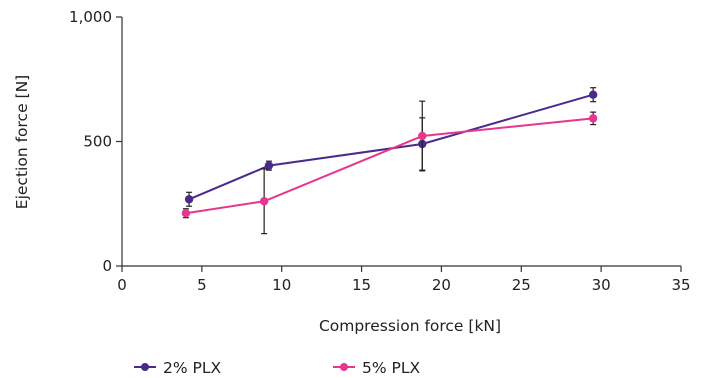  Describe the element at coordinates (22, 142) in the screenshot. I see `y-axis-title: Ejection force [N]` at that location.